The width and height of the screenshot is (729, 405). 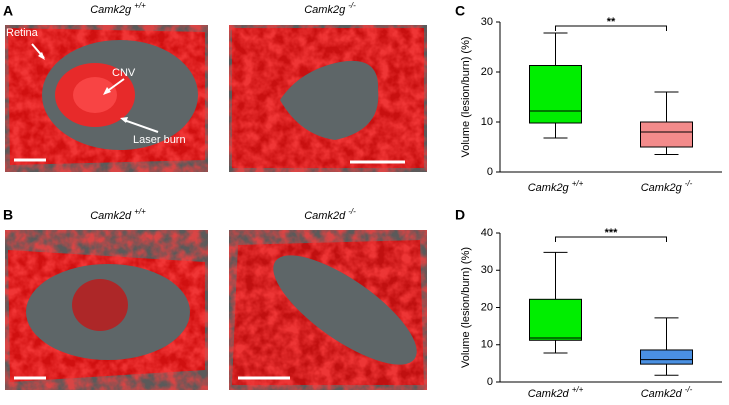 What do you see at coordinates (124, 73) in the screenshot?
I see `annotation: CNV` at bounding box center [124, 73].